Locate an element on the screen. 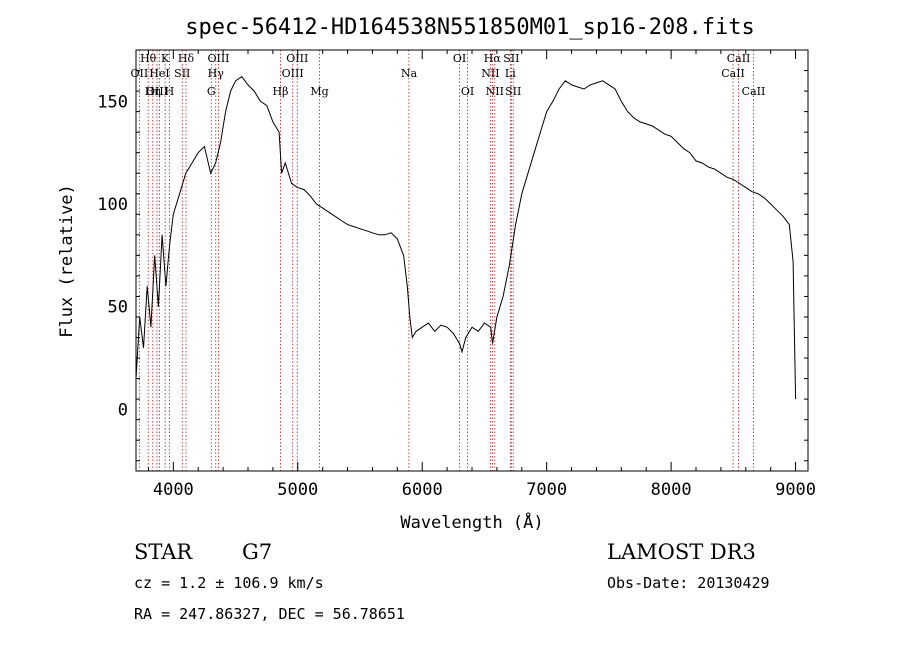 The image size is (900, 649). x-tick-label: 5000 is located at coordinates (297, 490).